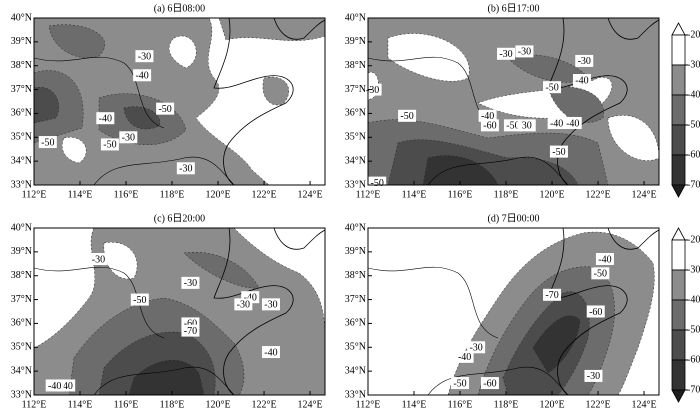 Image resolution: width=700 pixels, height=414 pixels. I want to click on panel-title: (a) 6日08:00, so click(179, 8).